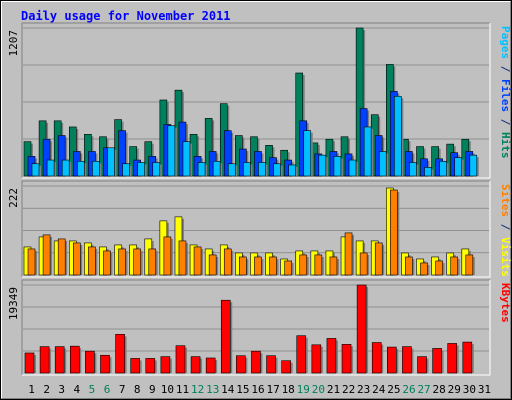 This screenshot has width=512, height=400. Describe the element at coordinates (46, 389) in the screenshot. I see `x-tick-label-day-2: 2` at that location.